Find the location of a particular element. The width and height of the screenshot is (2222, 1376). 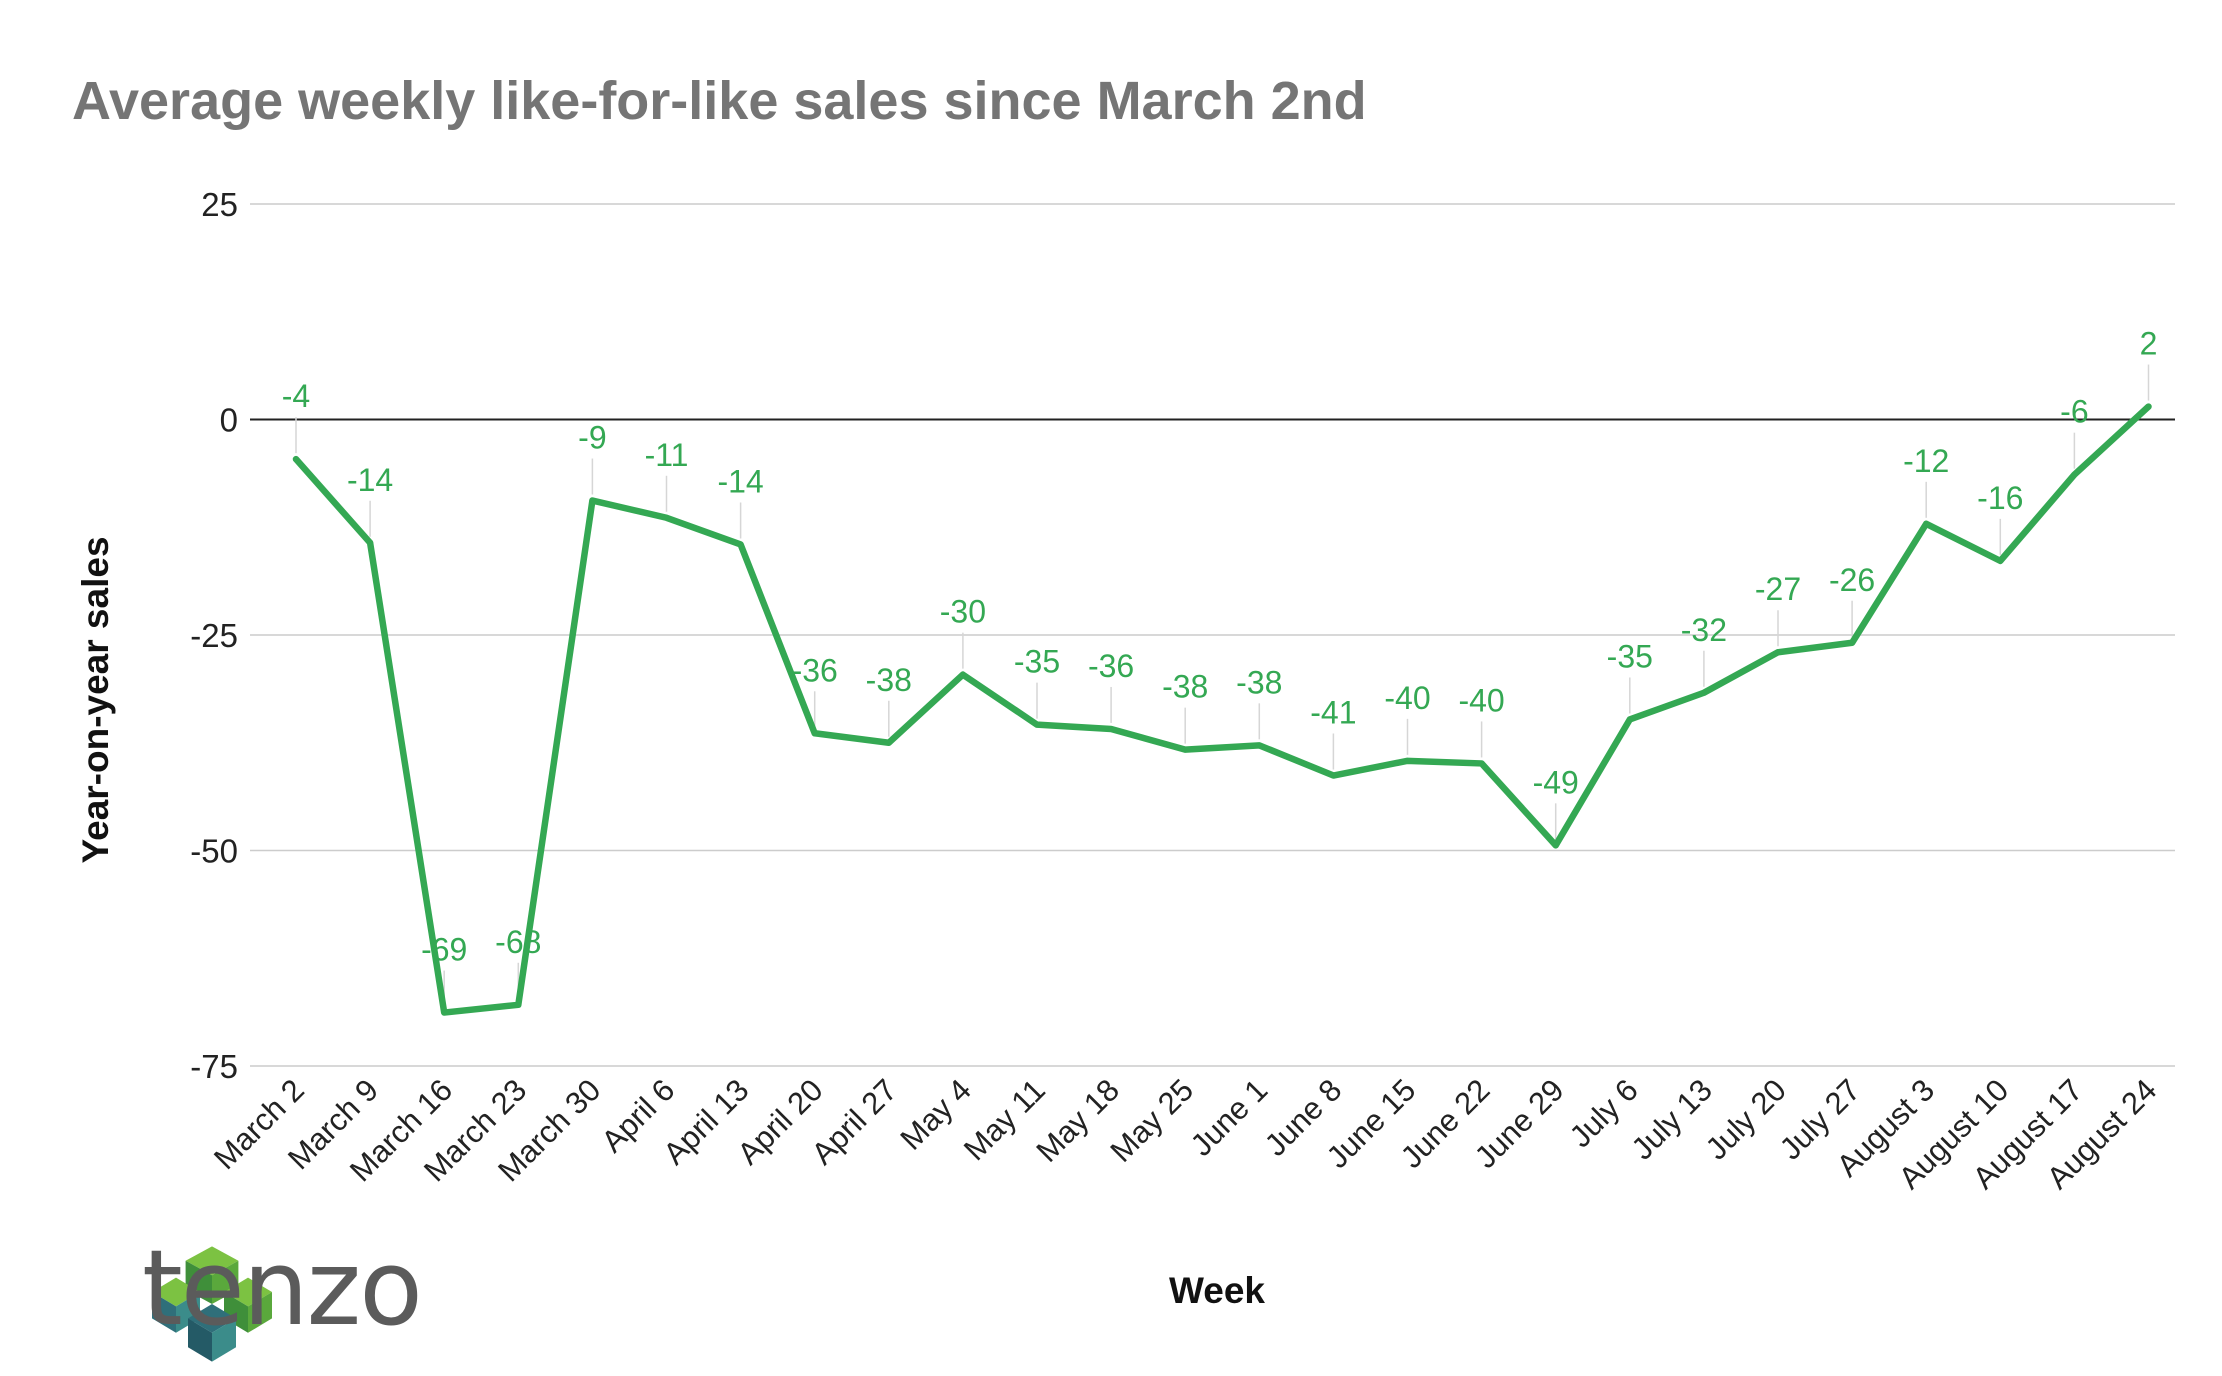

data-label: -6 is located at coordinates (2074, 412).